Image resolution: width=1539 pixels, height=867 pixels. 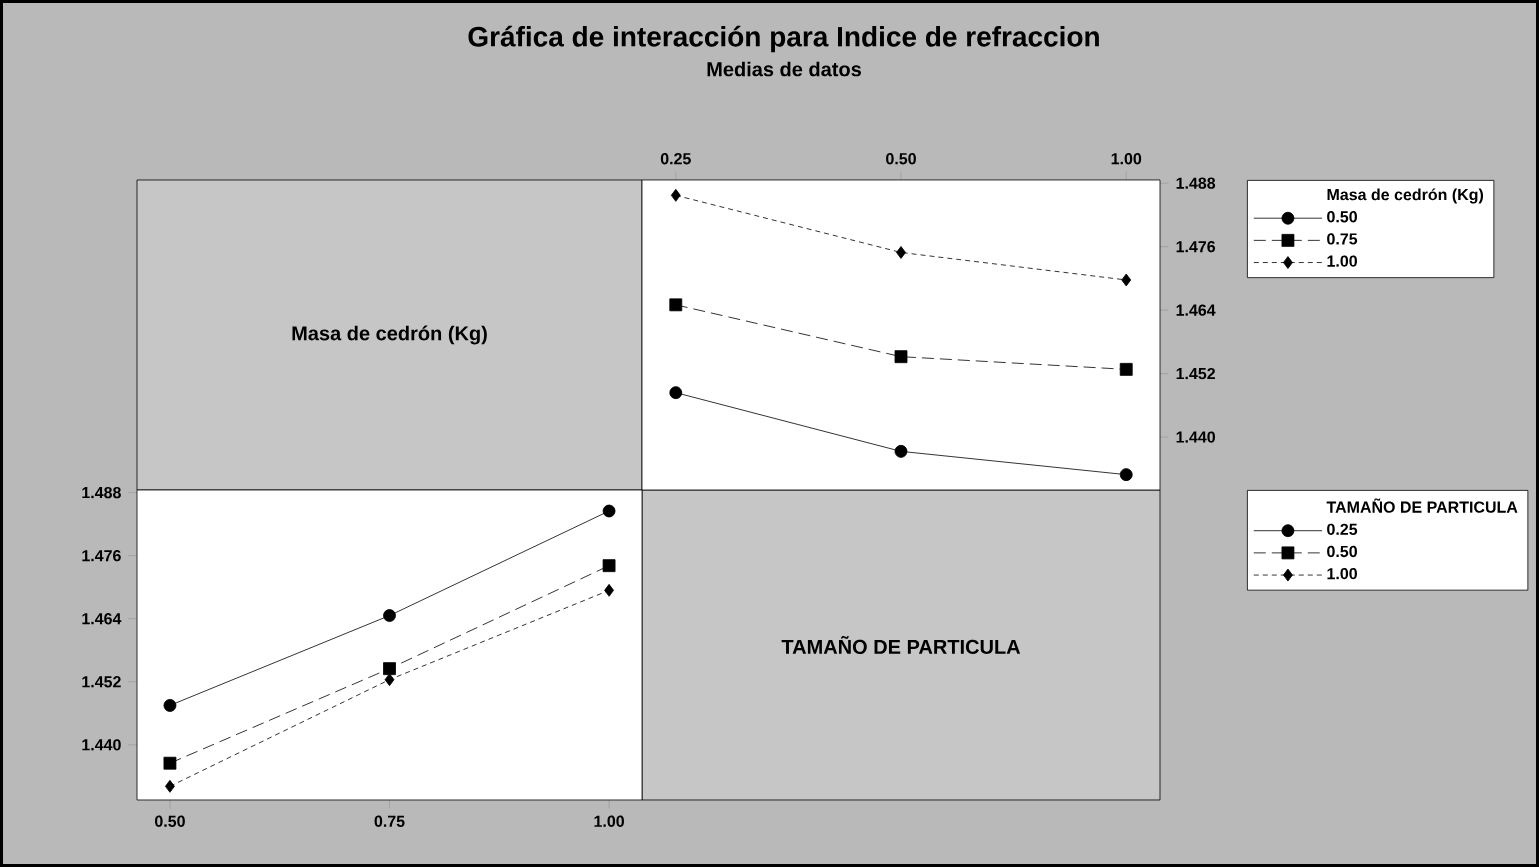 I want to click on text: Gráfica de interacción para Indice de refraccion, so click(x=783, y=39).